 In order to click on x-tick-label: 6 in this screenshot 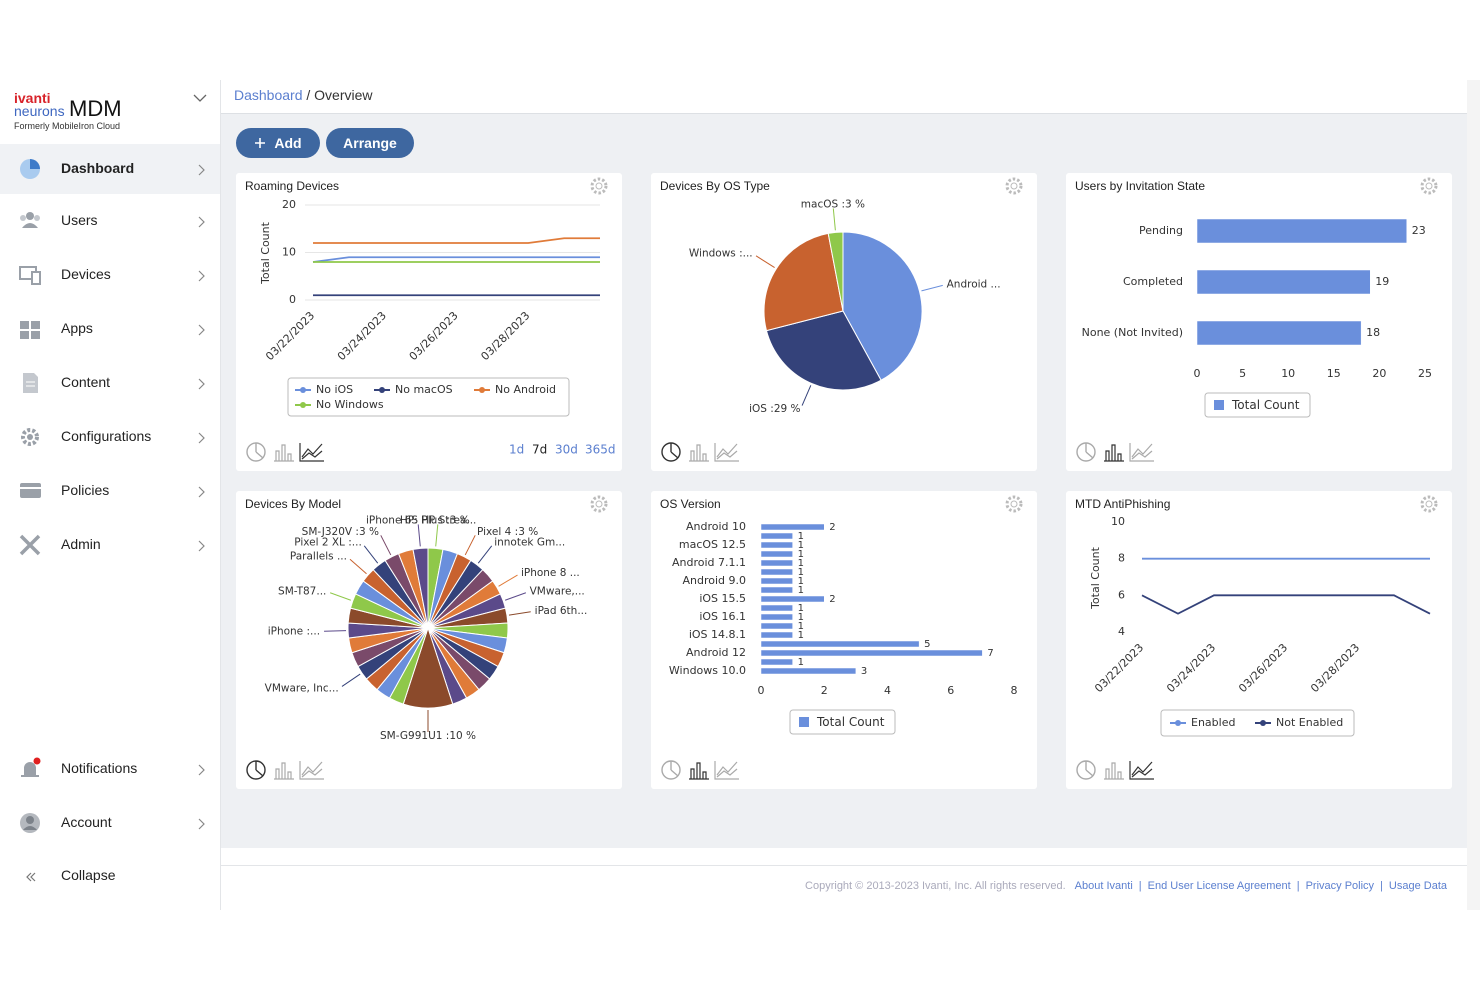, I will do `click(950, 690)`.